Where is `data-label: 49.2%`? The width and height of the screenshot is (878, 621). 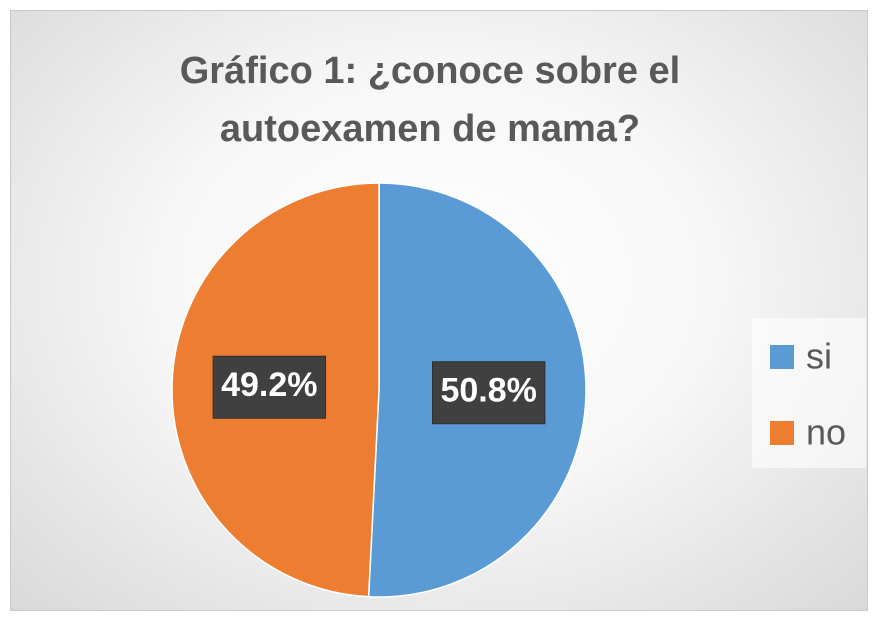 data-label: 49.2% is located at coordinates (269, 385).